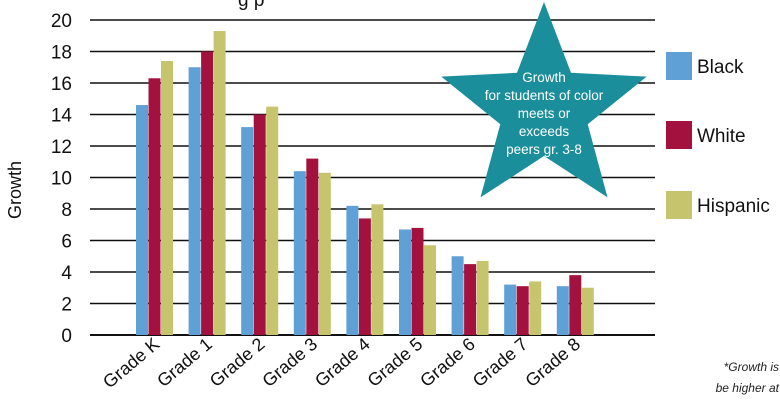 This screenshot has height=406, width=780. Describe the element at coordinates (66, 210) in the screenshot. I see `y-tick-label: 8` at that location.